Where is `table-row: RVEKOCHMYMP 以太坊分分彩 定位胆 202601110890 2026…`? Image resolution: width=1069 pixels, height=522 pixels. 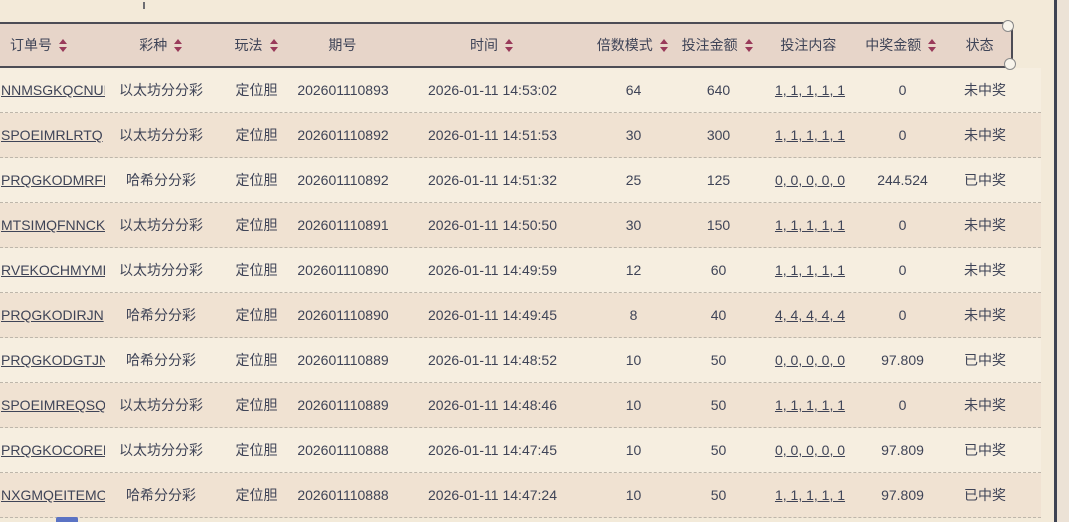 table-row: RVEKOCHMYMP 以太坊分分彩 定位胆 202601110890 2026… is located at coordinates (520, 270).